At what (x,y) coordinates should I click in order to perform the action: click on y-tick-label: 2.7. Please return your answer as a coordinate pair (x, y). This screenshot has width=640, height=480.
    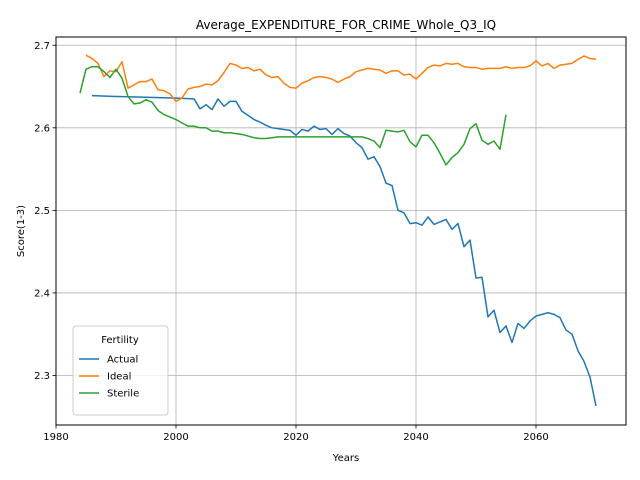
    Looking at the image, I should click on (42, 46).